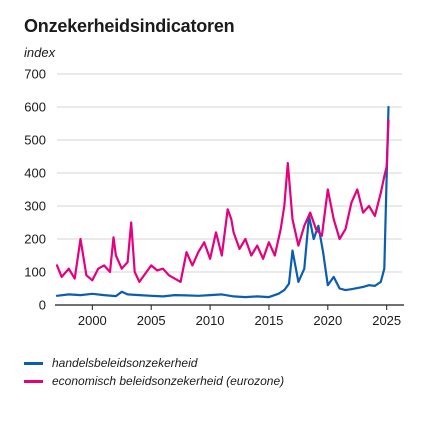  What do you see at coordinates (92, 320) in the screenshot?
I see `x-tick-label-2000: 2000` at bounding box center [92, 320].